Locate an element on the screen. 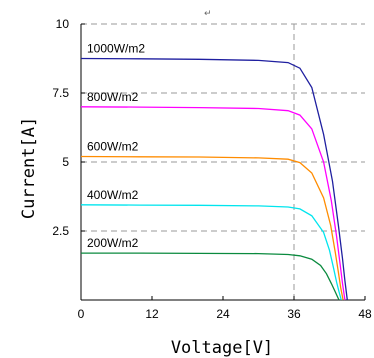 The width and height of the screenshot is (374, 358). series-labels: 1000W/m2 800W/m2 600W/m2 400W/m2 200W/m2 is located at coordinates (116, 146).